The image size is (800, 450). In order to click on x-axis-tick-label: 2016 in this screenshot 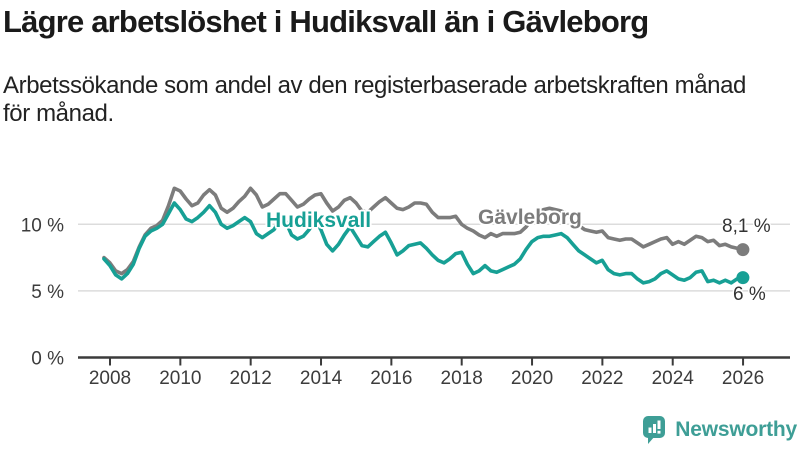, I will do `click(391, 378)`.